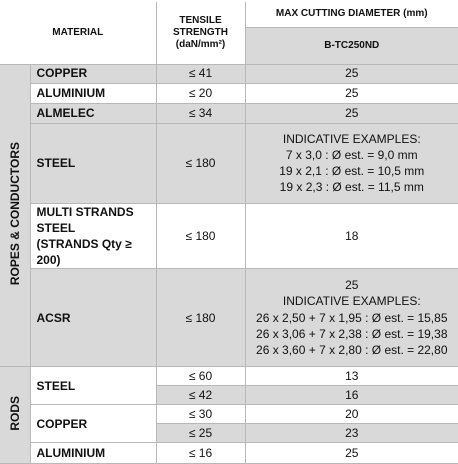  I want to click on text-line: MULTI STRANDS STEEL, so click(85, 219).